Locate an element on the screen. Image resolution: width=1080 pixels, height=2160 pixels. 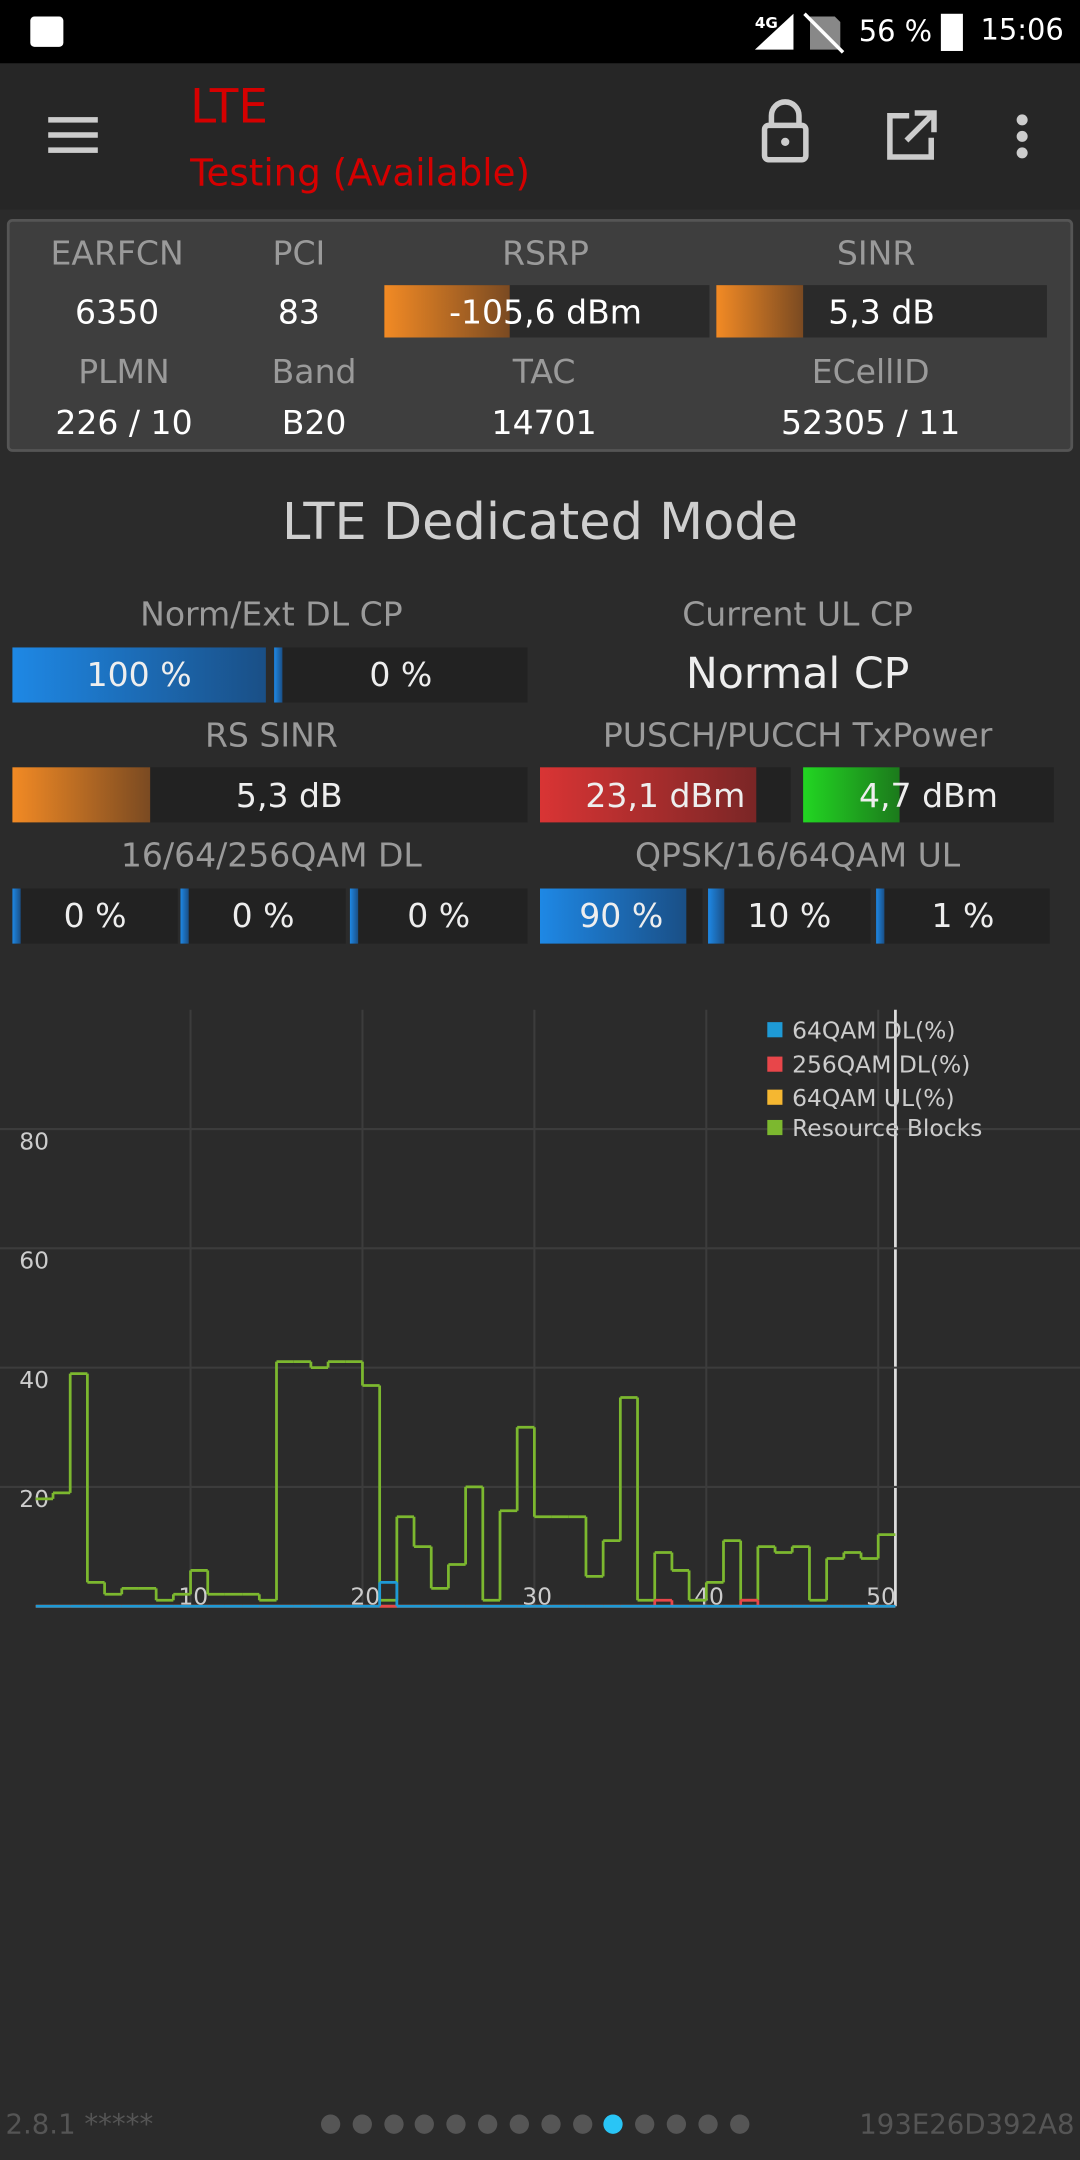
cell-info-value: 14701 is located at coordinates (544, 422).